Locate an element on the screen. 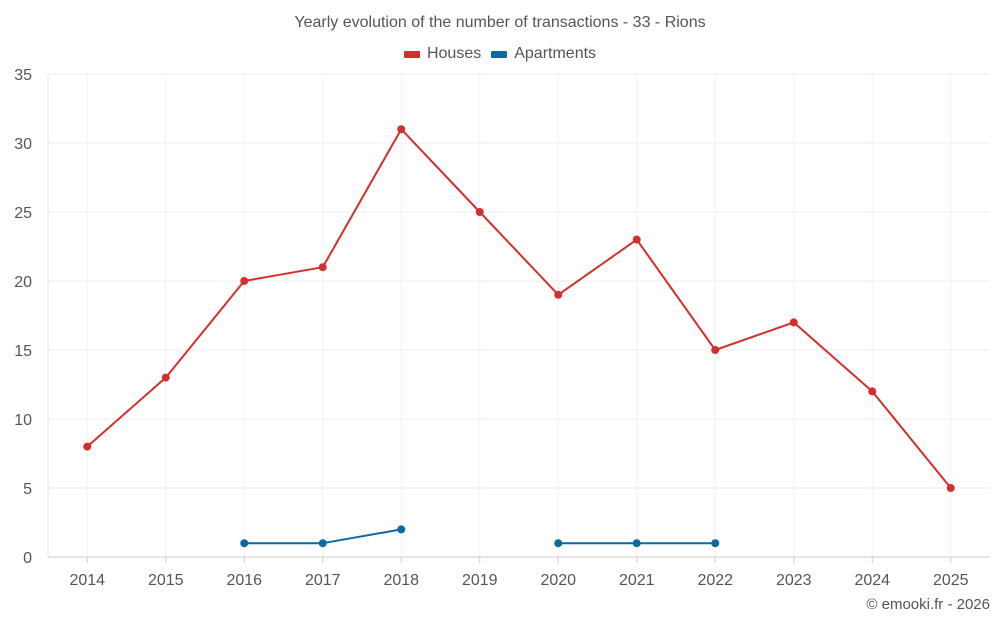 Image resolution: width=1000 pixels, height=625 pixels. x-tick-label: 2019 is located at coordinates (480, 580).